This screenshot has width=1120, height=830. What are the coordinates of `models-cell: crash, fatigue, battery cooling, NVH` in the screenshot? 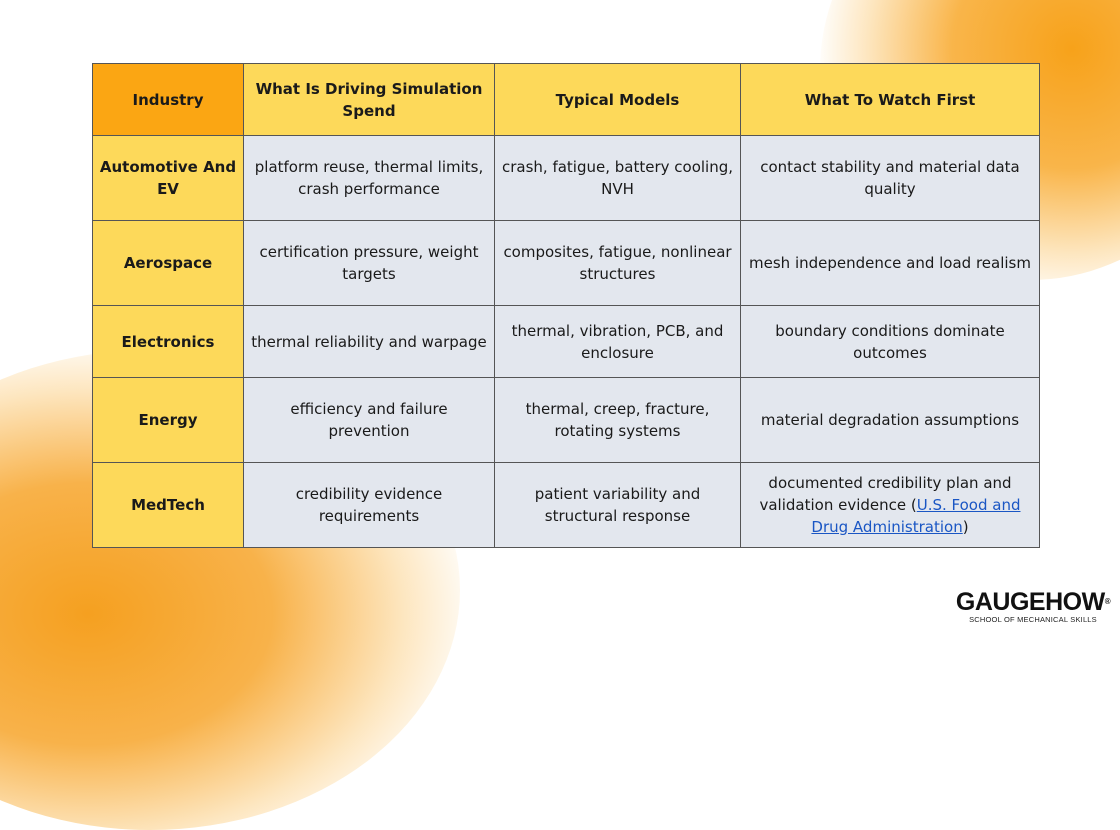 It's located at (617, 178).